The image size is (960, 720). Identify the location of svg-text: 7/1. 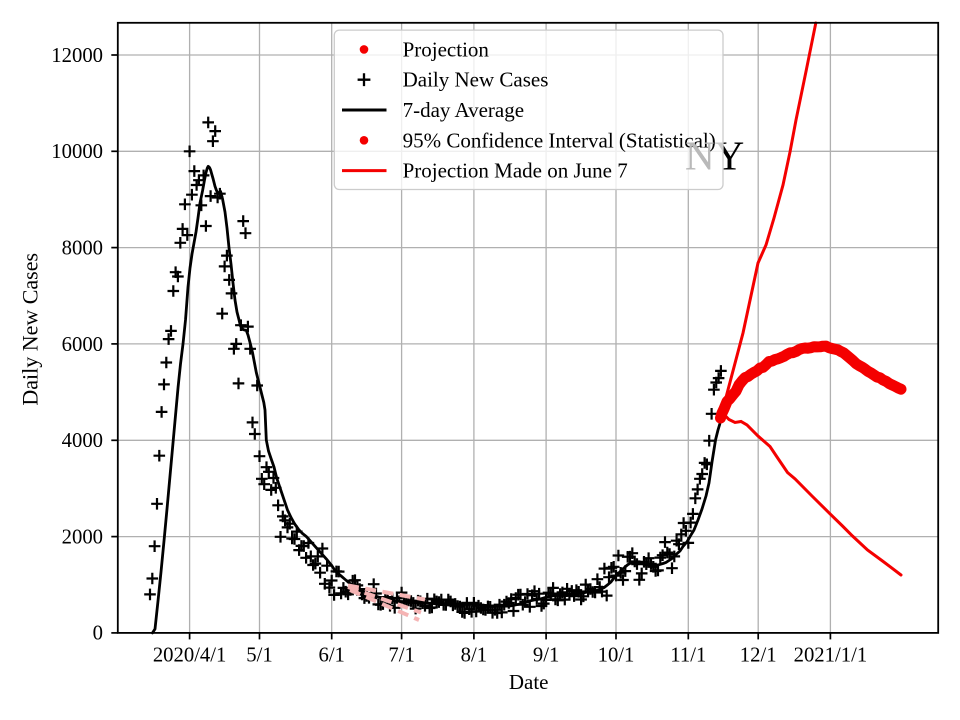
(401, 656).